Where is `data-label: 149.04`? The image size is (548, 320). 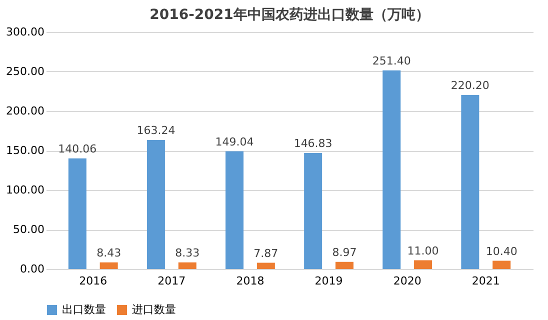 data-label: 149.04 is located at coordinates (234, 141).